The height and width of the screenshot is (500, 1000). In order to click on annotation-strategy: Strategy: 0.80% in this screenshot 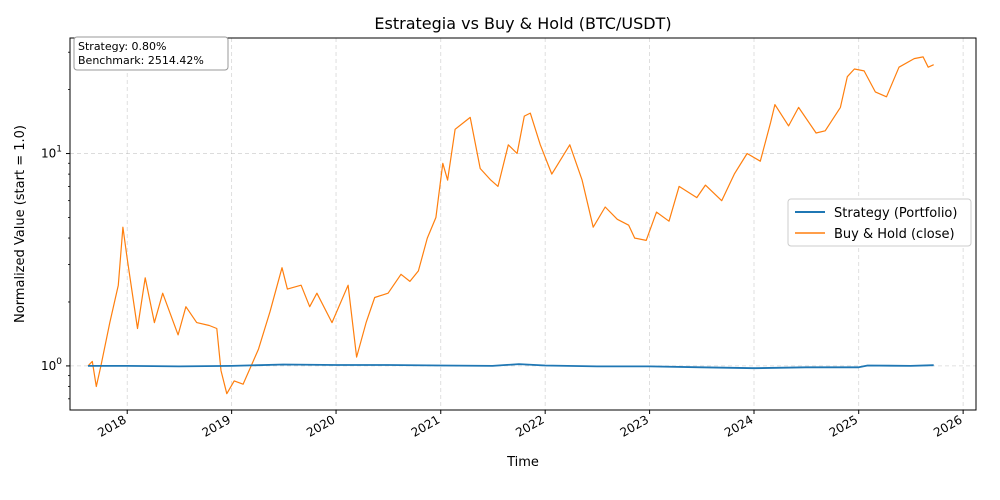, I will do `click(122, 46)`.